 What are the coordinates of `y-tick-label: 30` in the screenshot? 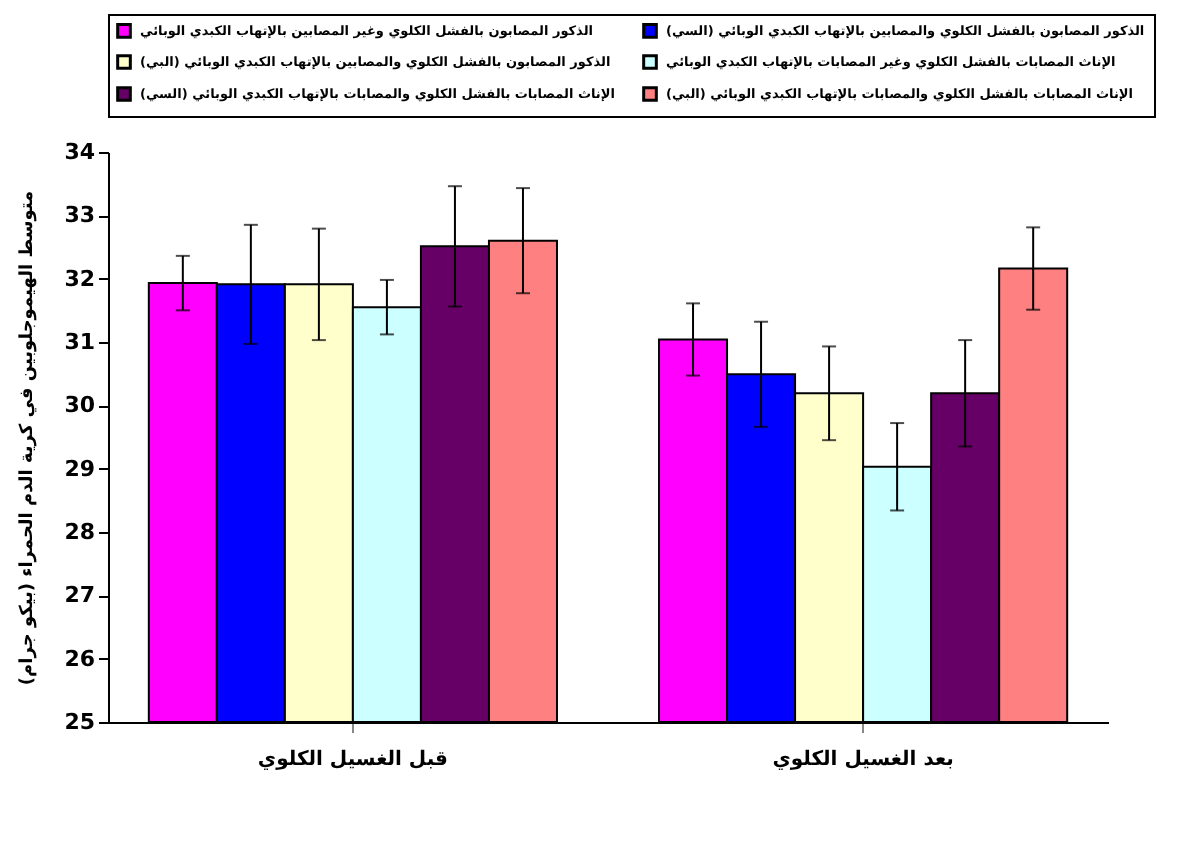 It's located at (80, 405).